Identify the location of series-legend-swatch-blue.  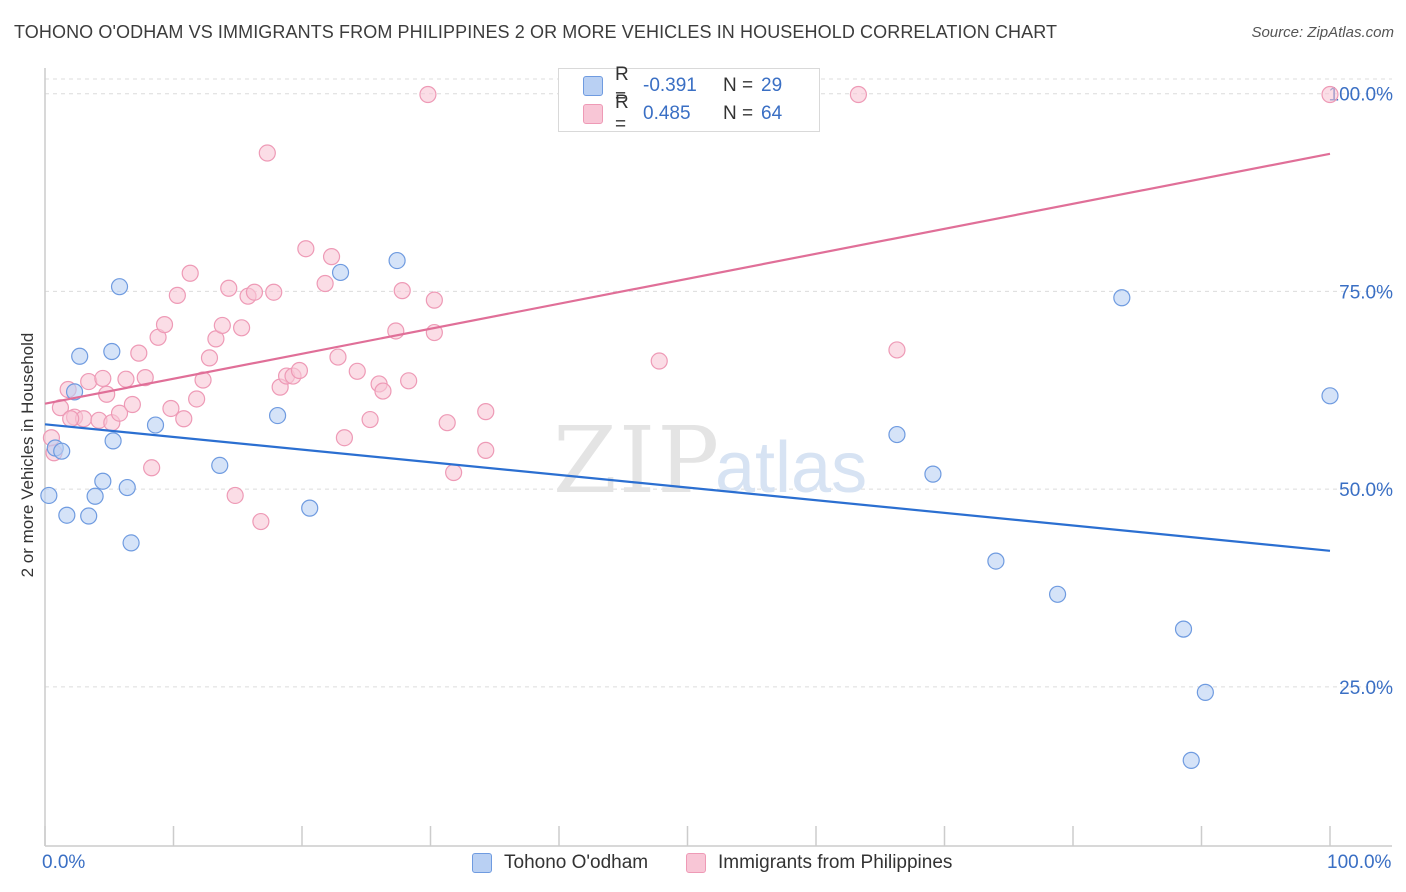
(482, 863).